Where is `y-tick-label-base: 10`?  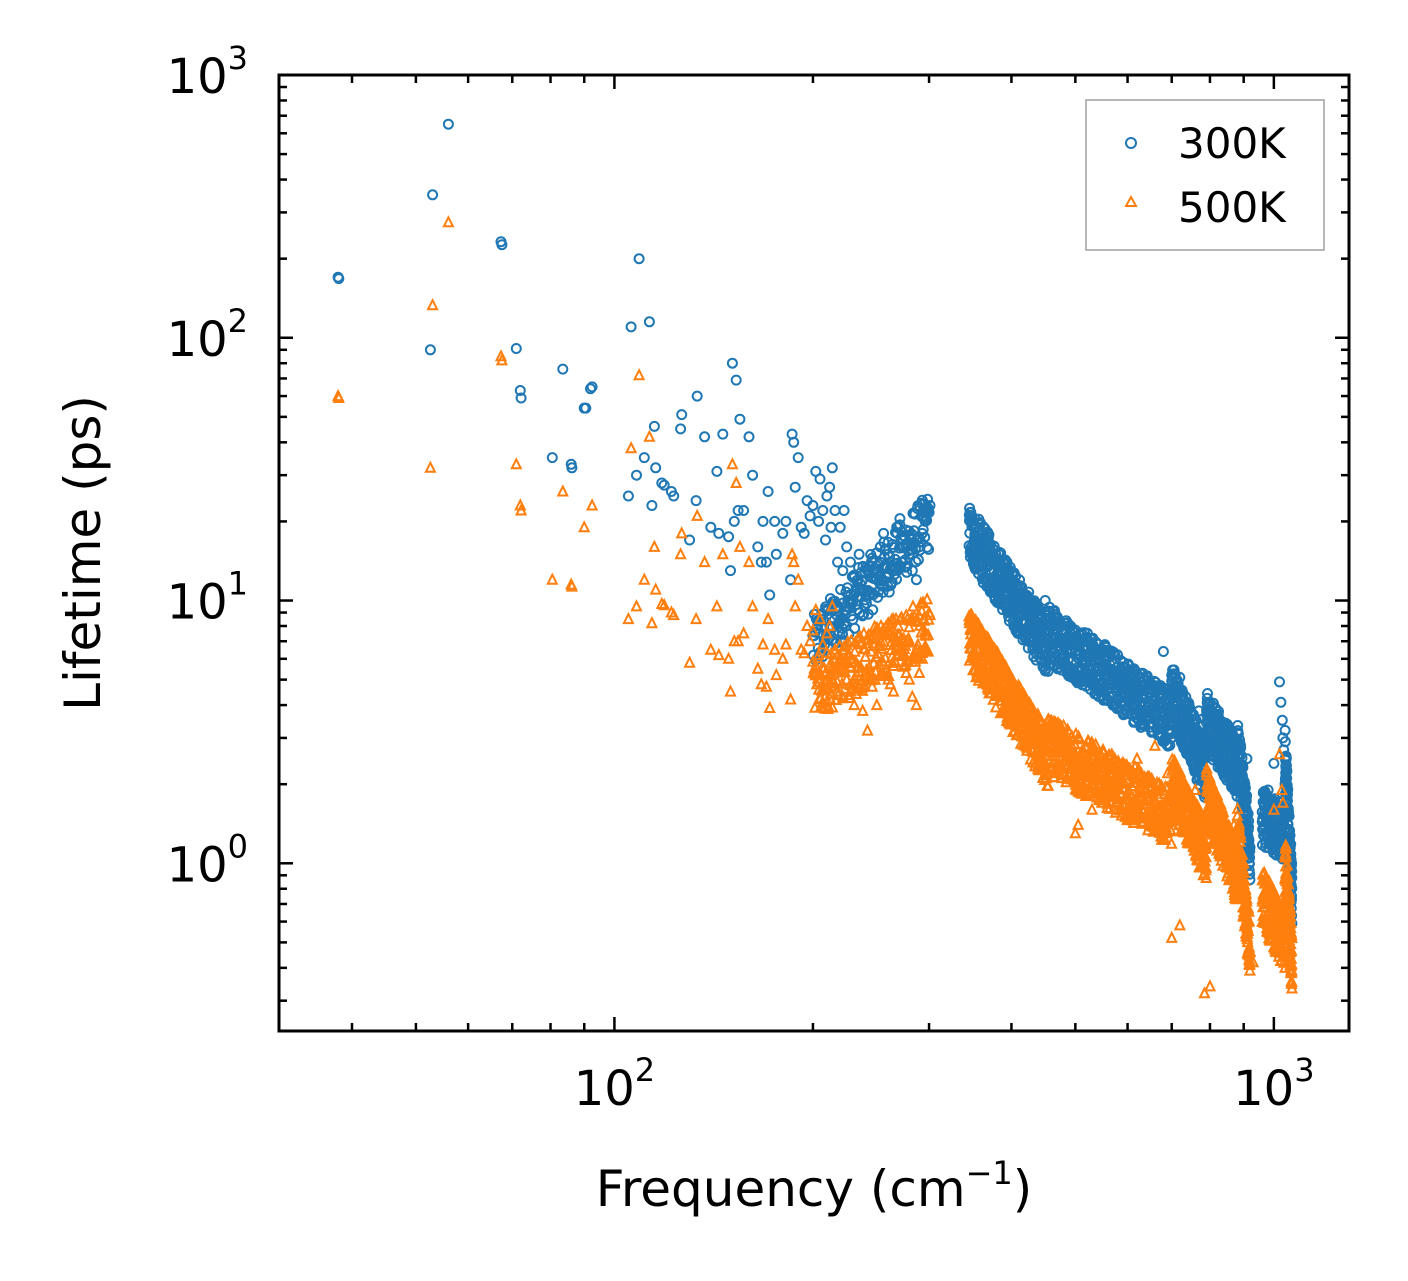
y-tick-label-base: 10 is located at coordinates (197, 603).